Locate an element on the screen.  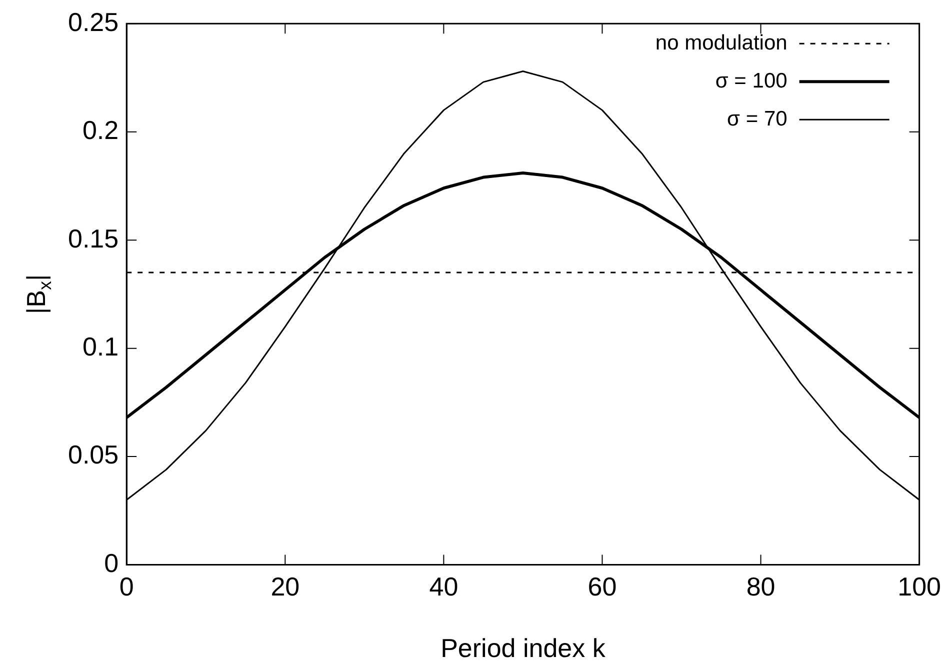
x-tick-label: 80 is located at coordinates (761, 587).